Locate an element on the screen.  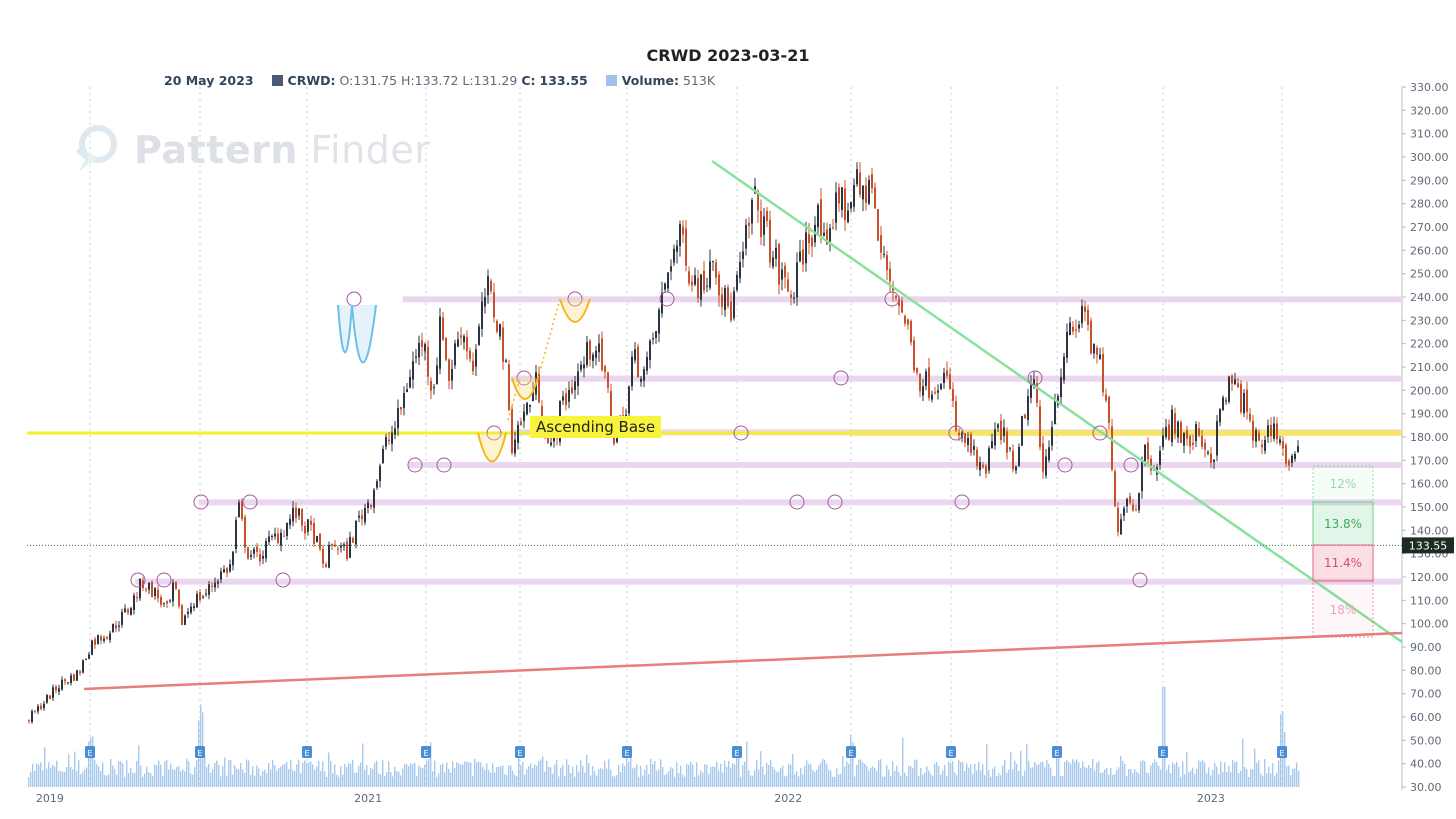
ascending-base-label: Ascending Base is located at coordinates (596, 427).